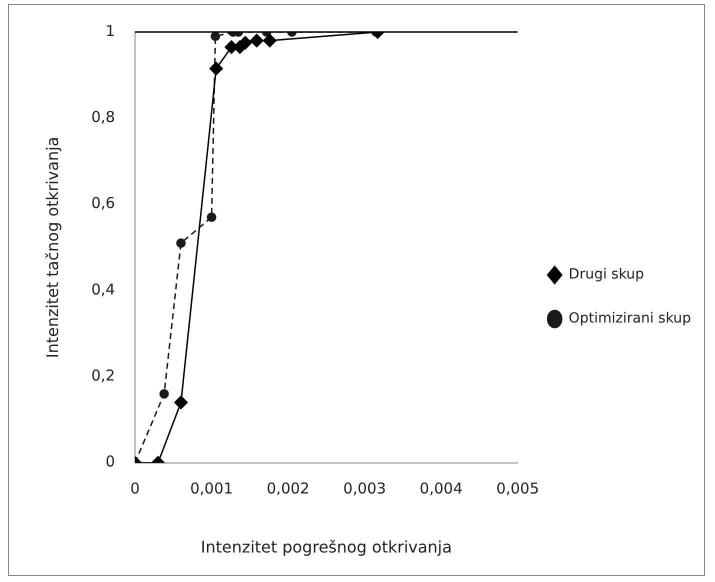 This screenshot has height=582, width=715. What do you see at coordinates (212, 489) in the screenshot?
I see `x-tick-label: 0,001` at bounding box center [212, 489].